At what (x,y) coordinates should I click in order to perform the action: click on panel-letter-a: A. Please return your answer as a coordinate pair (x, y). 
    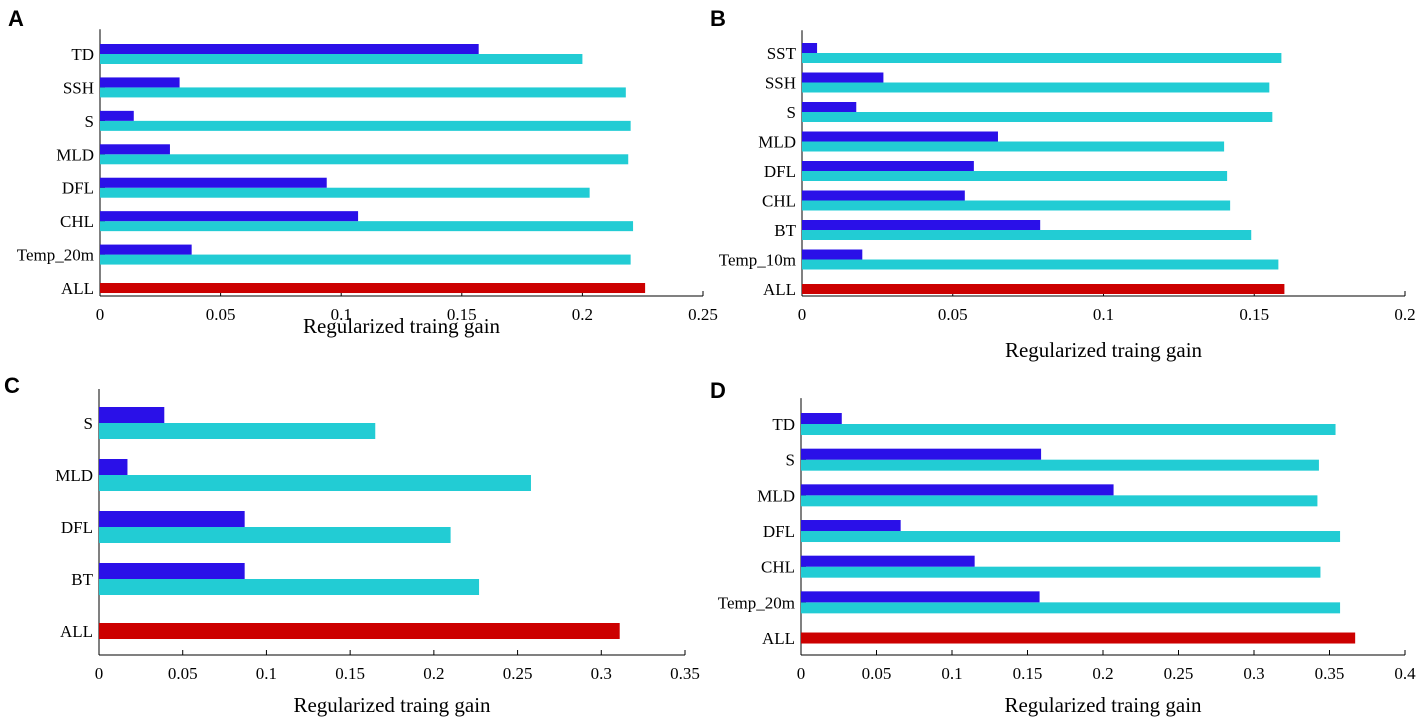
    Looking at the image, I should click on (16, 18).